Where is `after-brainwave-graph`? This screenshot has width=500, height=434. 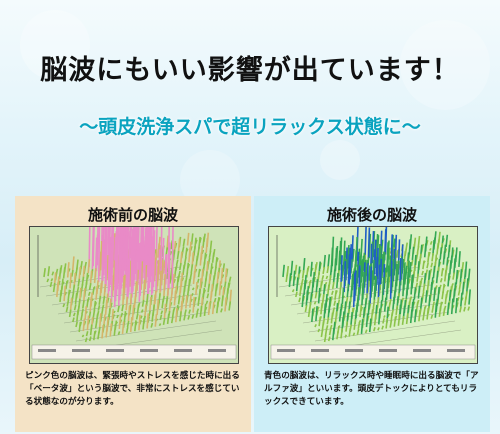
after-brainwave-graph is located at coordinates (373, 295).